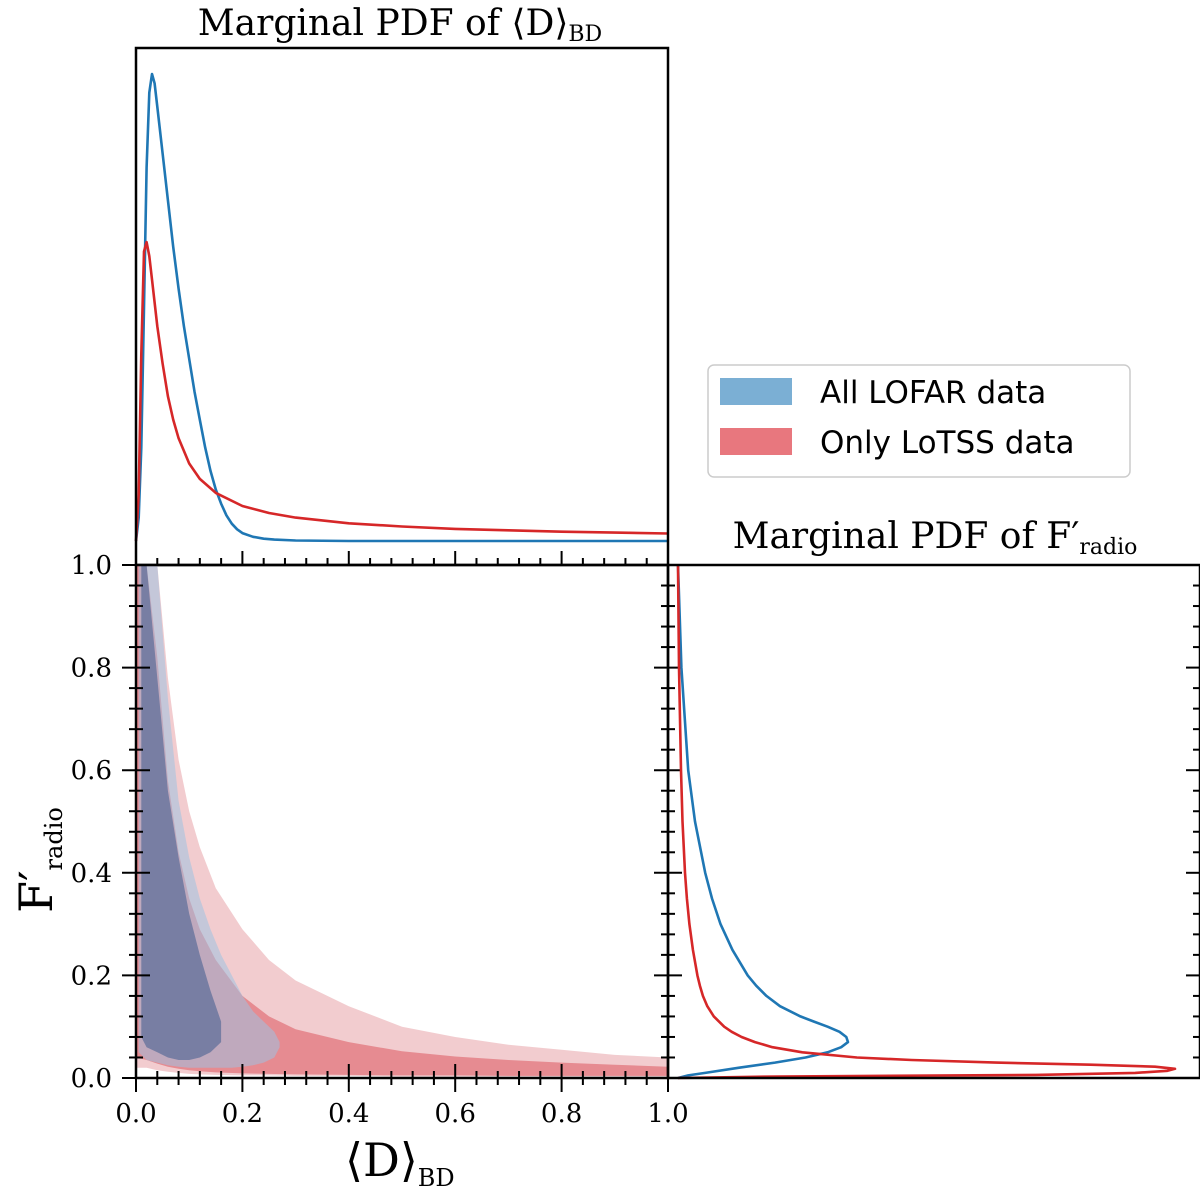 Image resolution: width=1200 pixels, height=1197 pixels. What do you see at coordinates (401, 1114) in the screenshot?
I see `joint-x-tick-labels: 0.0 0.2 0.4 0.6 0.8 1.0` at bounding box center [401, 1114].